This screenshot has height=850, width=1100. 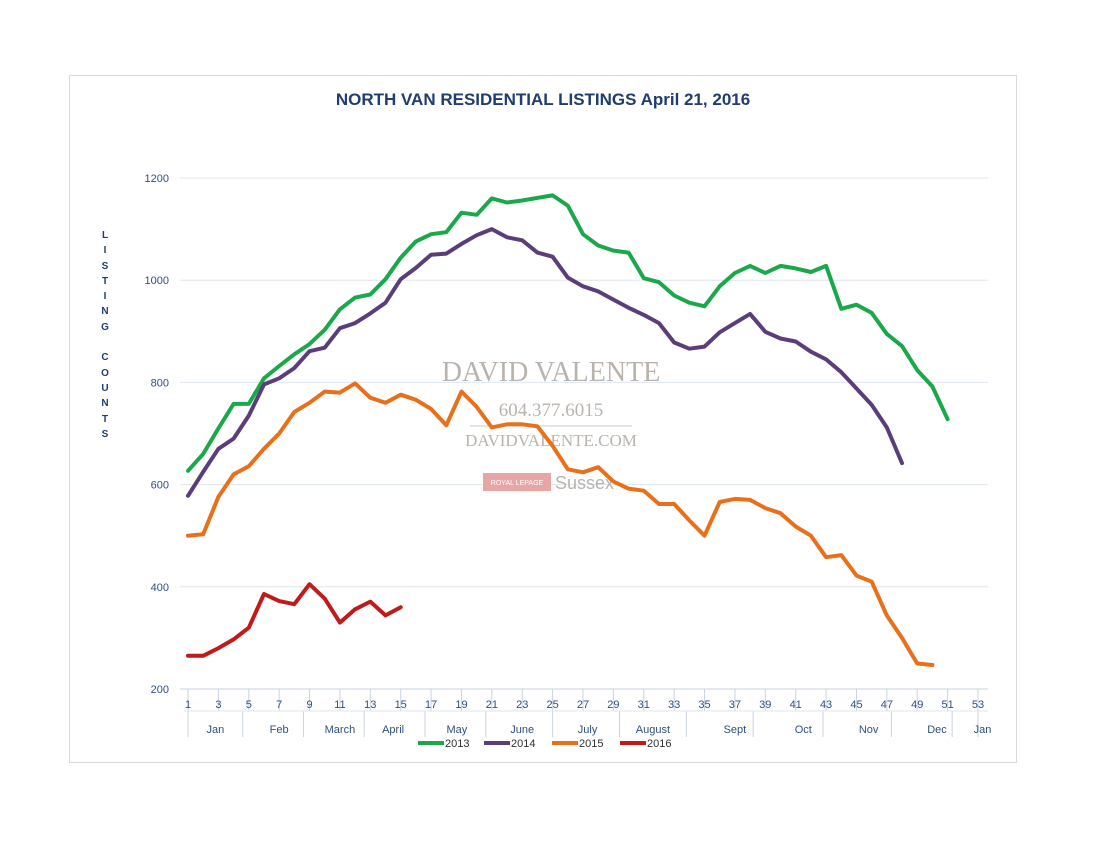 What do you see at coordinates (522, 705) in the screenshot?
I see `x-tick-label: 23` at bounding box center [522, 705].